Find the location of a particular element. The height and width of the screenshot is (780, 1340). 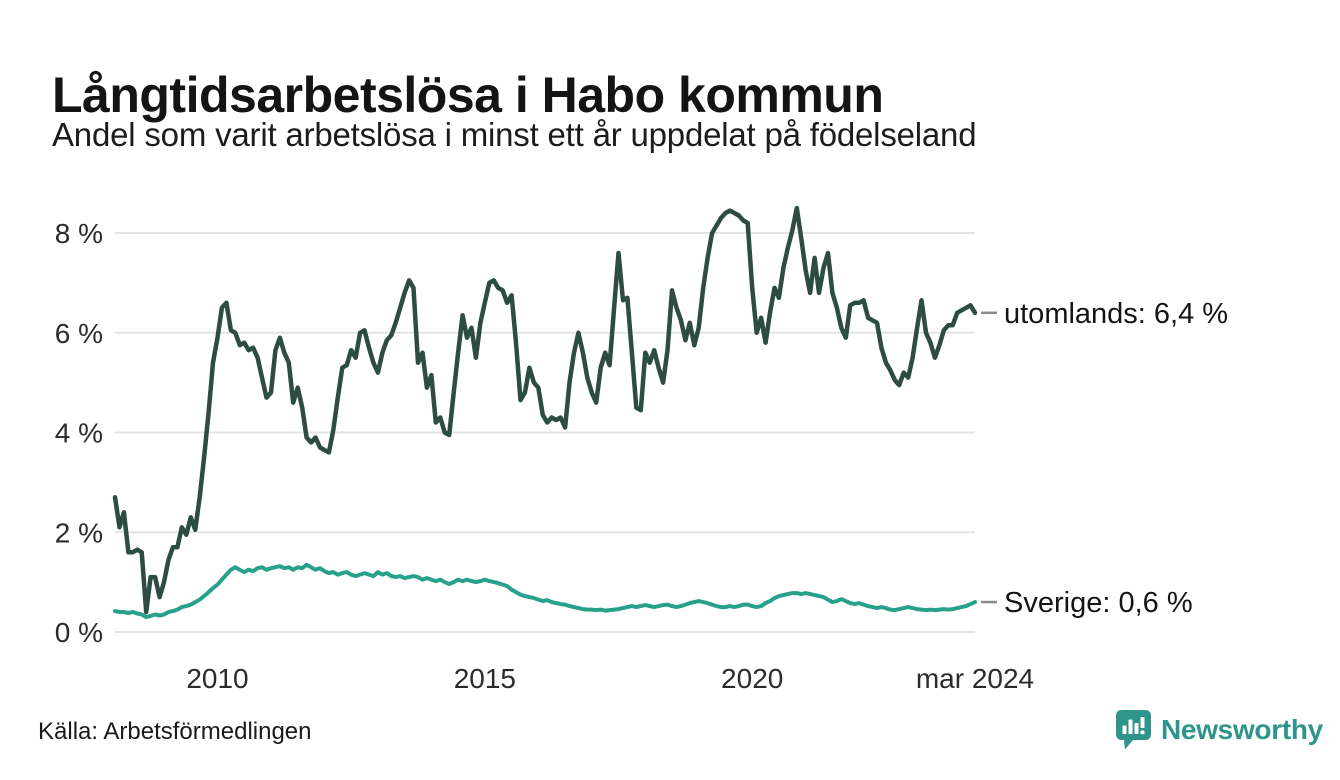

y-tick-label-2: 2 % is located at coordinates (79, 532).